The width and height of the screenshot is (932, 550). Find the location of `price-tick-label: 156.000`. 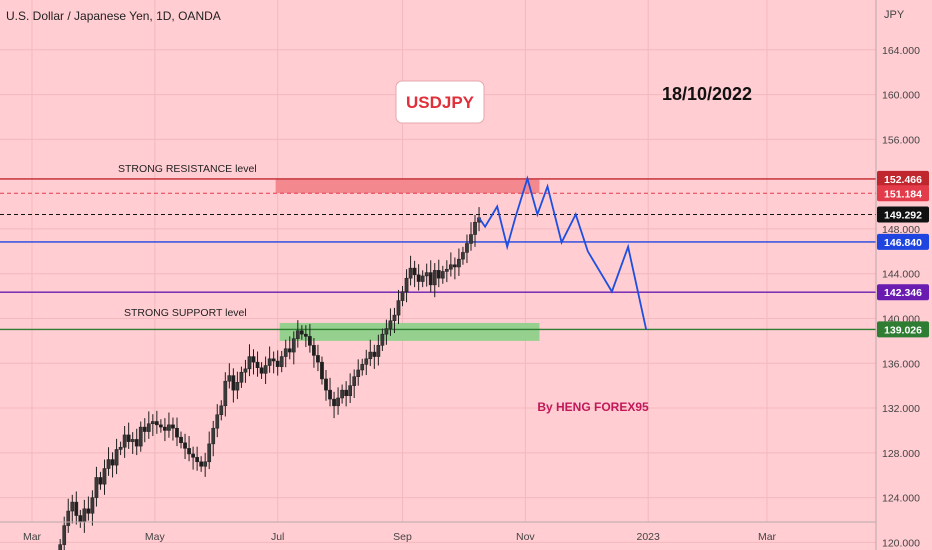

price-tick-label: 156.000 is located at coordinates (901, 140).